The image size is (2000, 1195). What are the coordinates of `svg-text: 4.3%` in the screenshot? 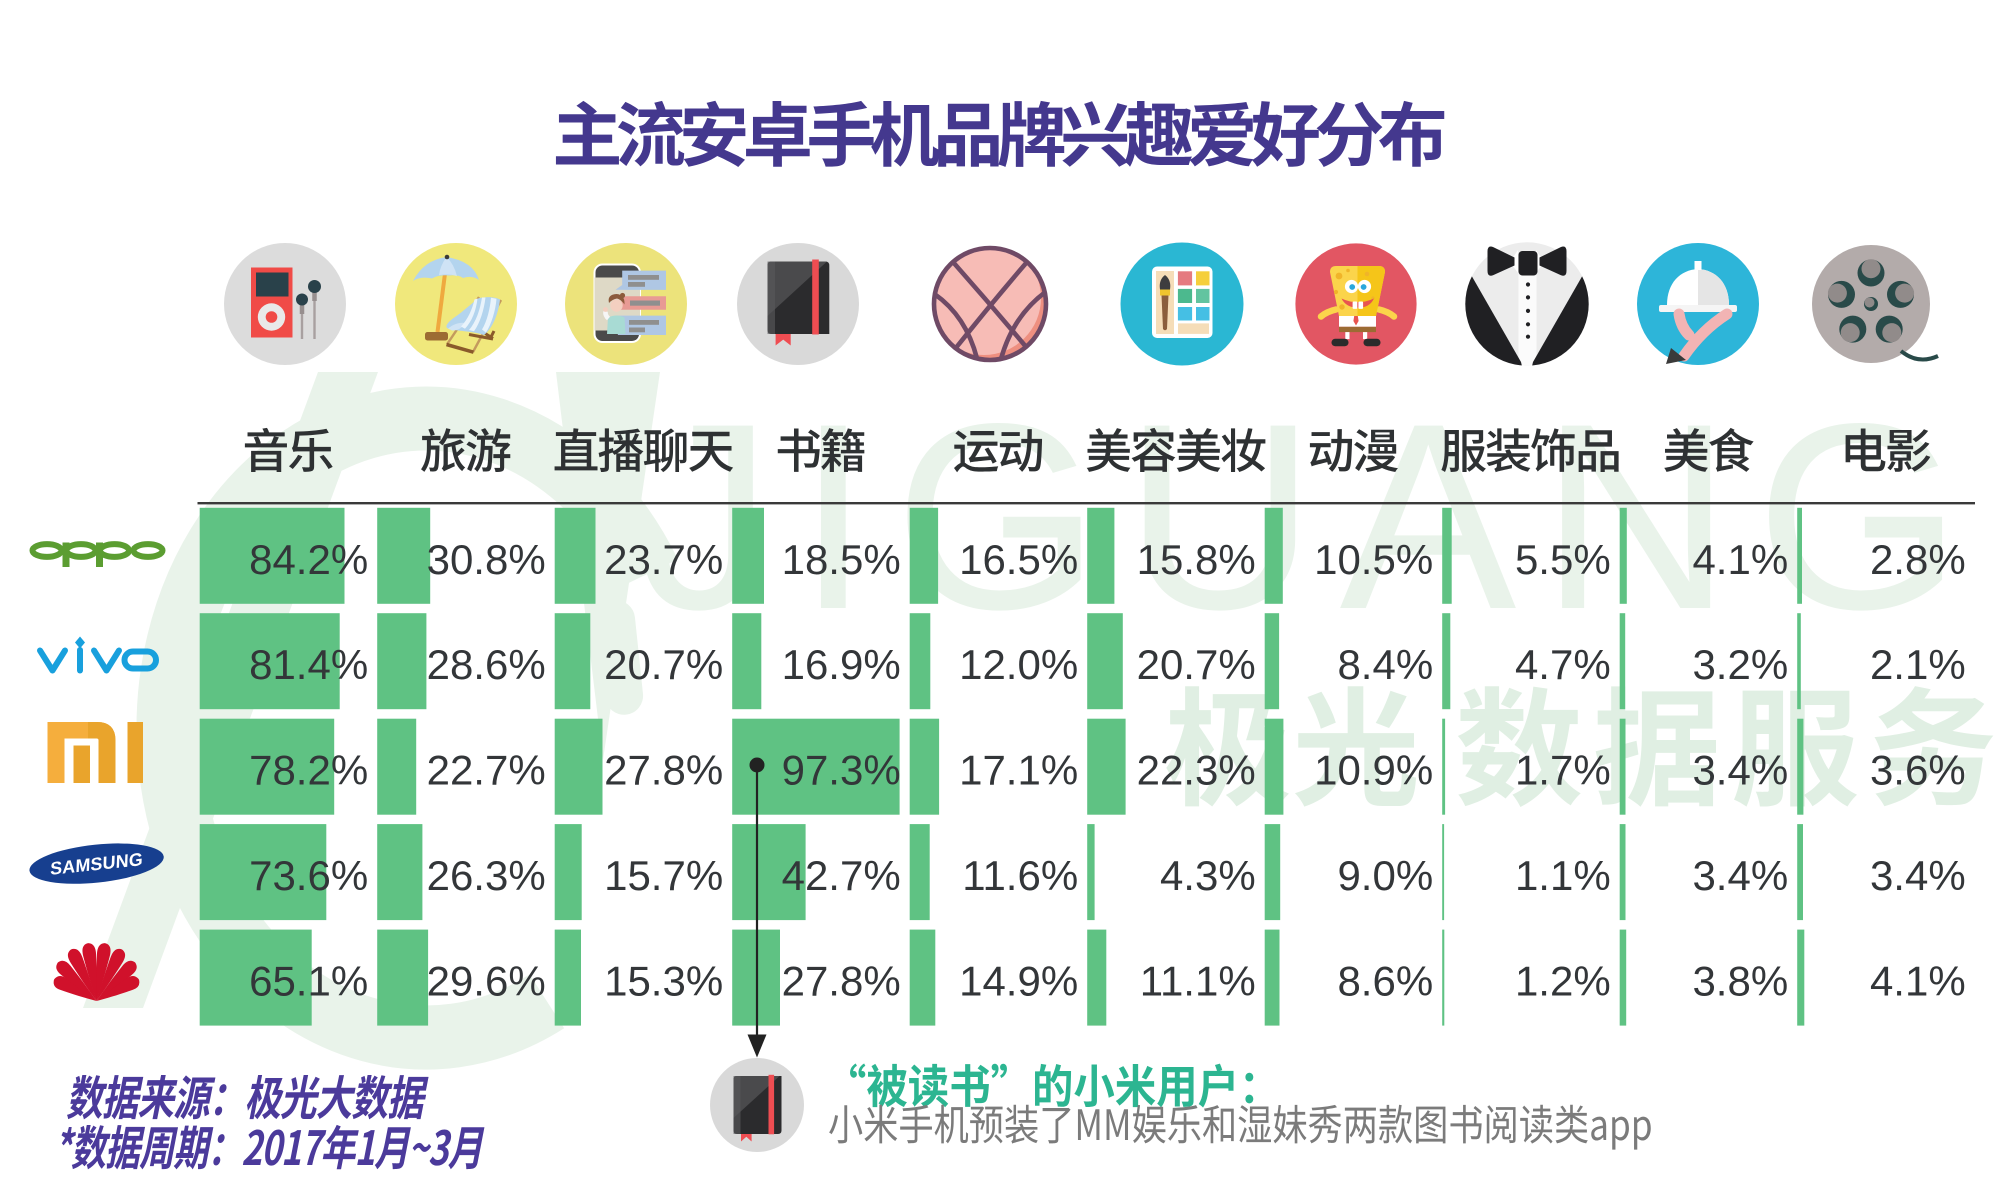 It's located at (1208, 875).